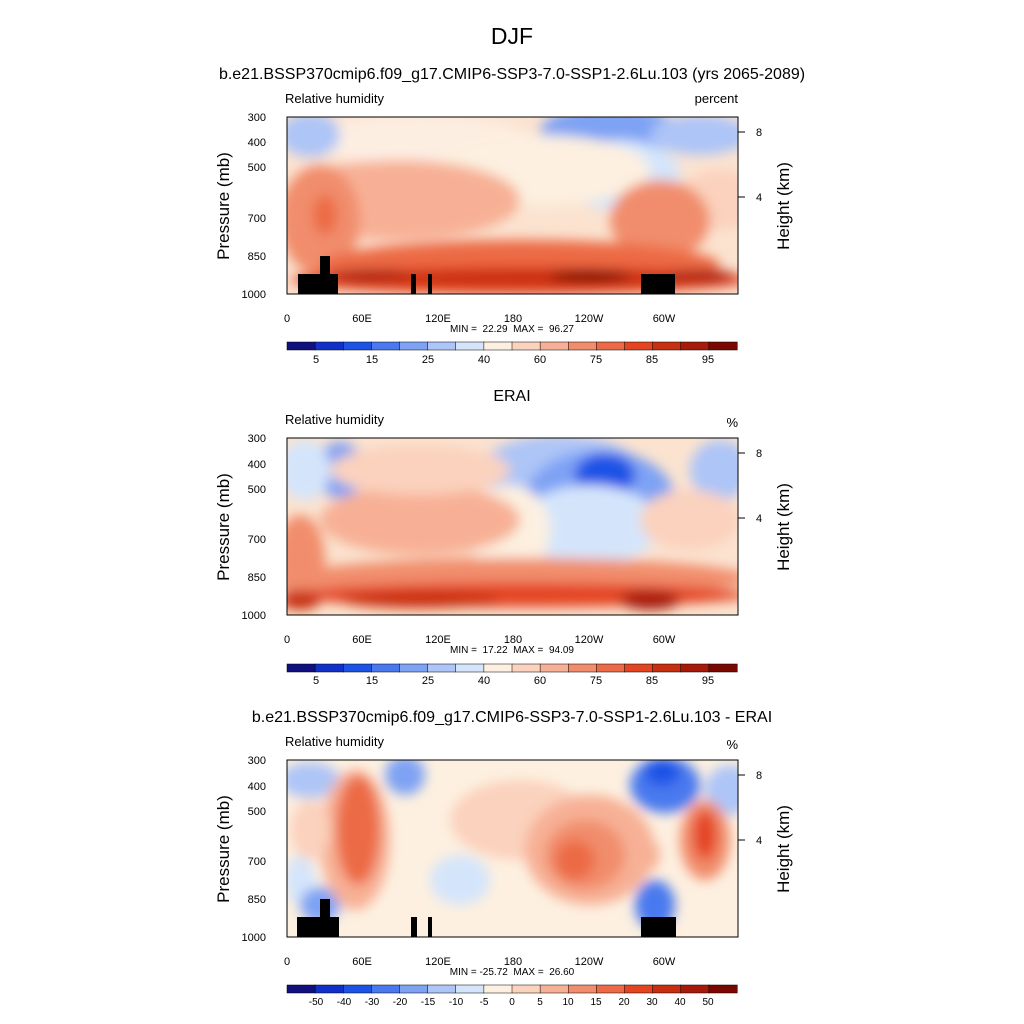 The image size is (1024, 1024). I want to click on panel-title: ERAI, so click(511, 396).